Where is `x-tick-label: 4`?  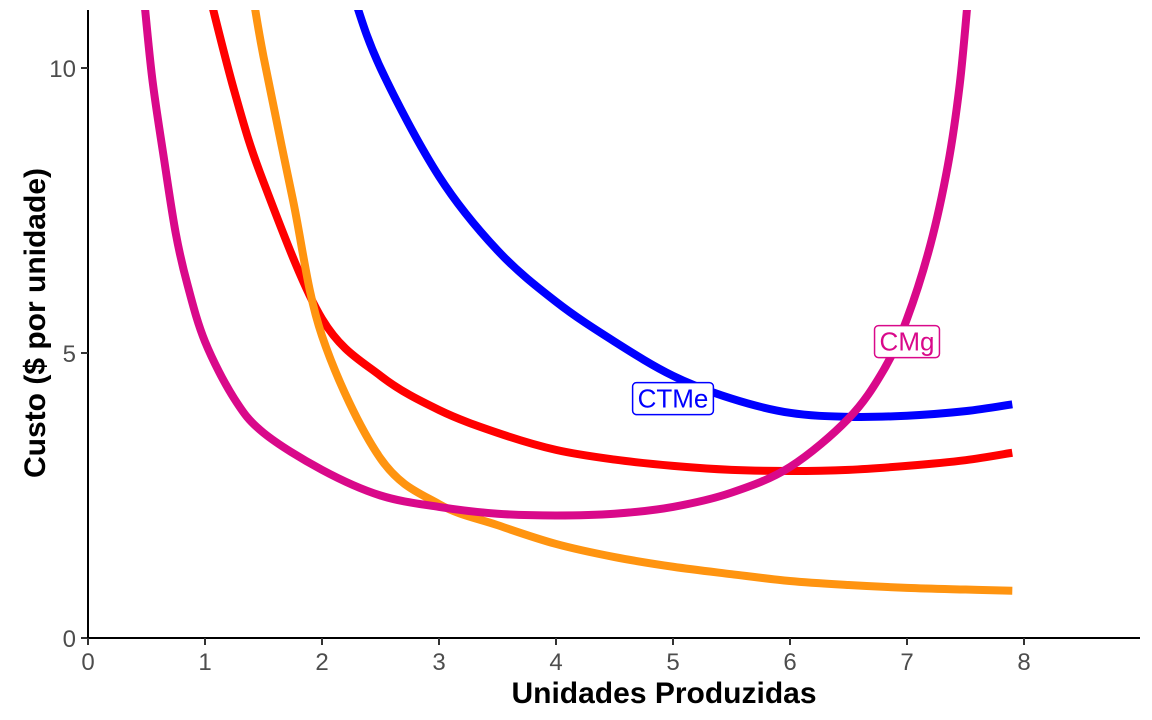 x-tick-label: 4 is located at coordinates (555, 662).